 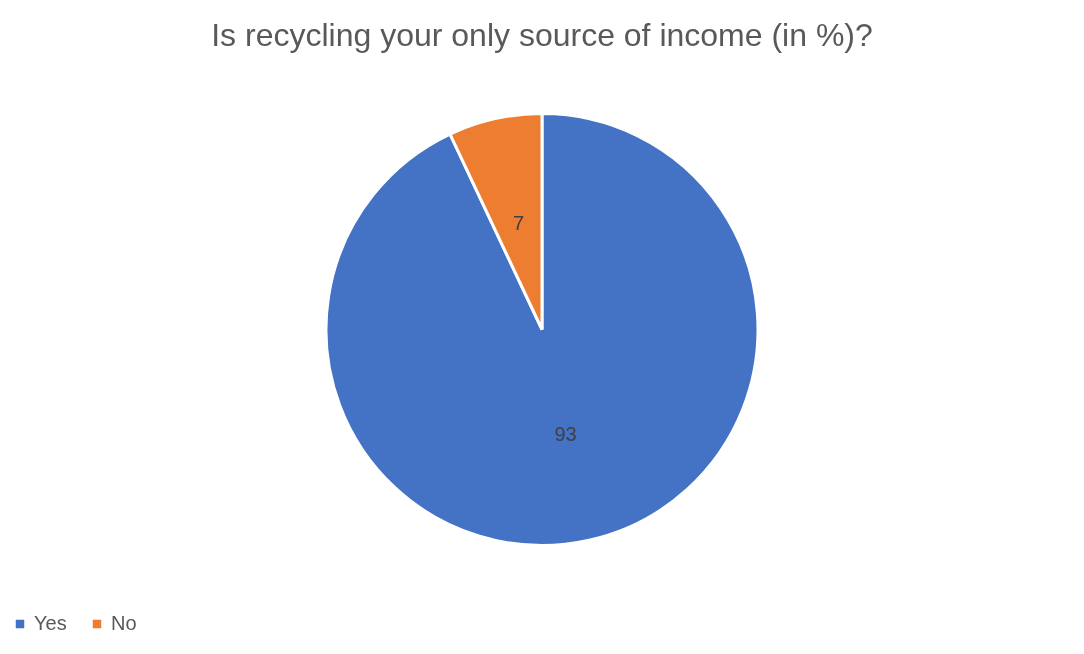 What do you see at coordinates (50, 623) in the screenshot?
I see `legend-label: Yes` at bounding box center [50, 623].